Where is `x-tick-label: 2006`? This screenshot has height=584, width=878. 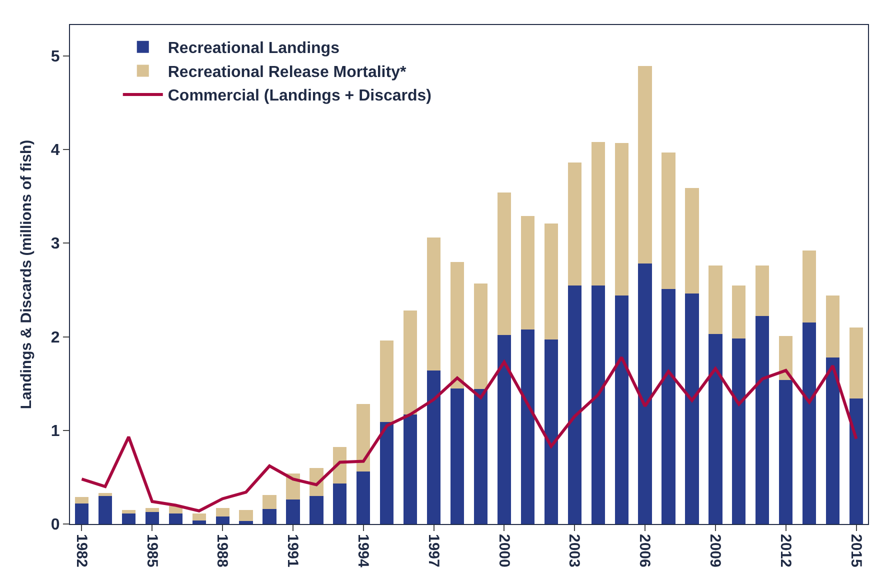
x-tick-label: 2006 is located at coordinates (645, 551).